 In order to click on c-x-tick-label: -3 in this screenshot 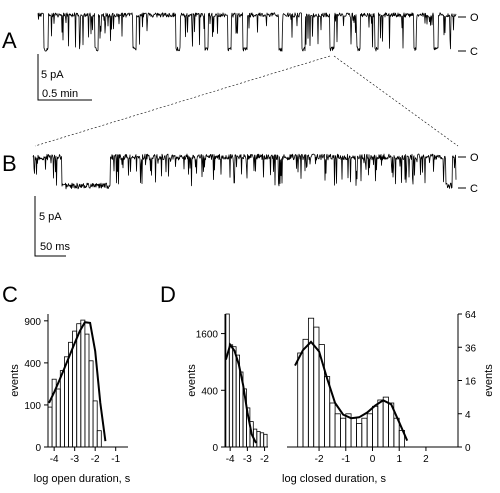, I will do `click(74, 459)`.